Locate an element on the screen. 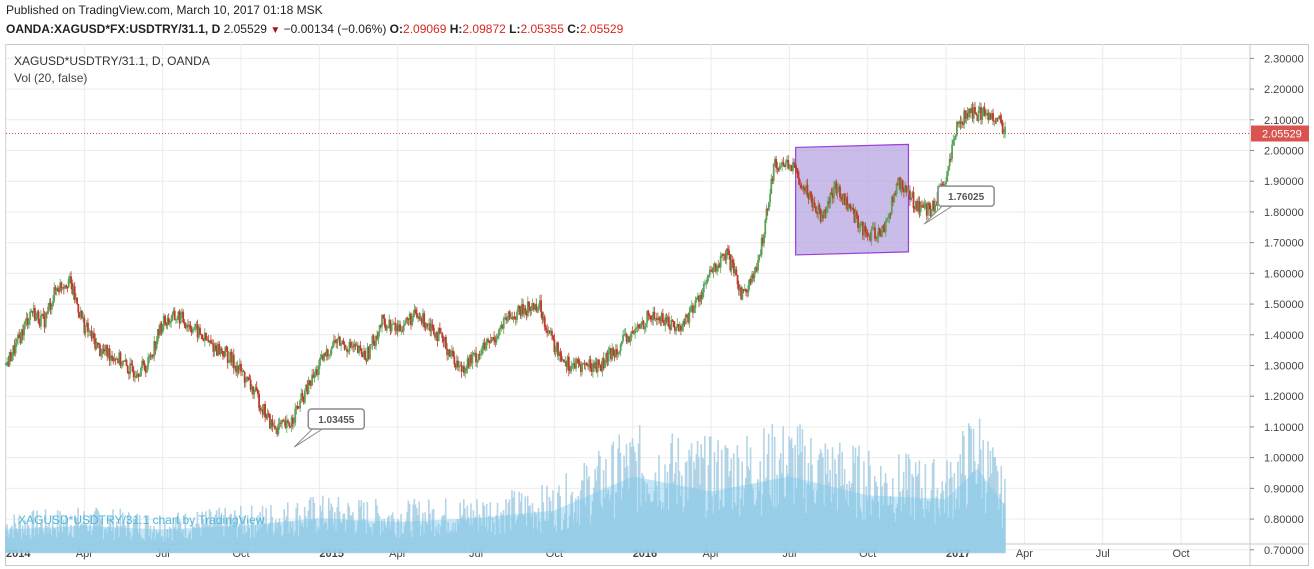  time-tick-label: Jul is located at coordinates (1103, 554).